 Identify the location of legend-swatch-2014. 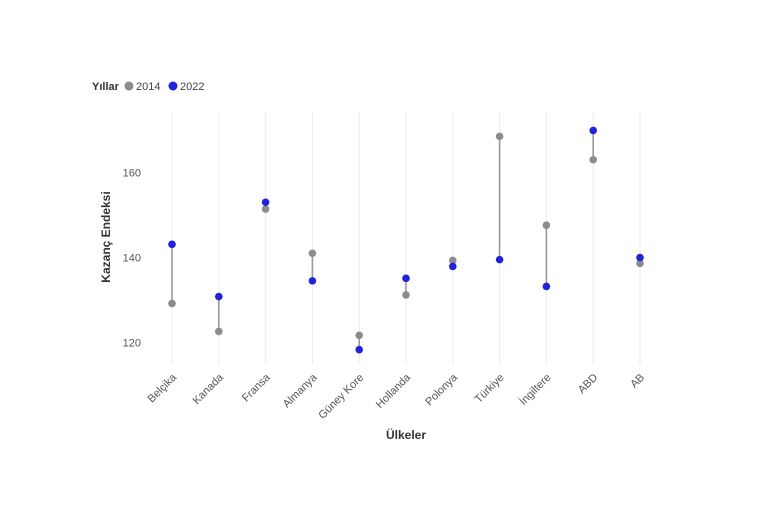
(129, 86).